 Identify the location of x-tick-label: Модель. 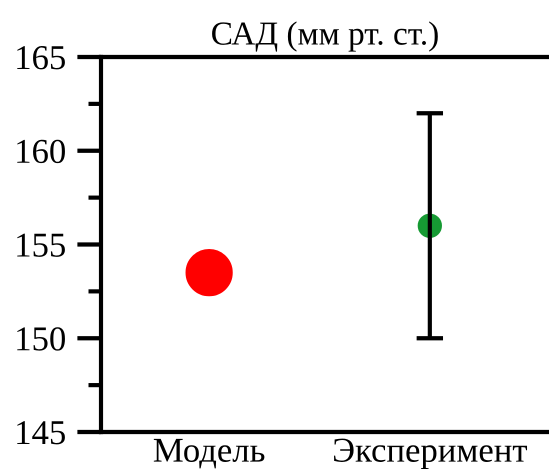
(209, 453).